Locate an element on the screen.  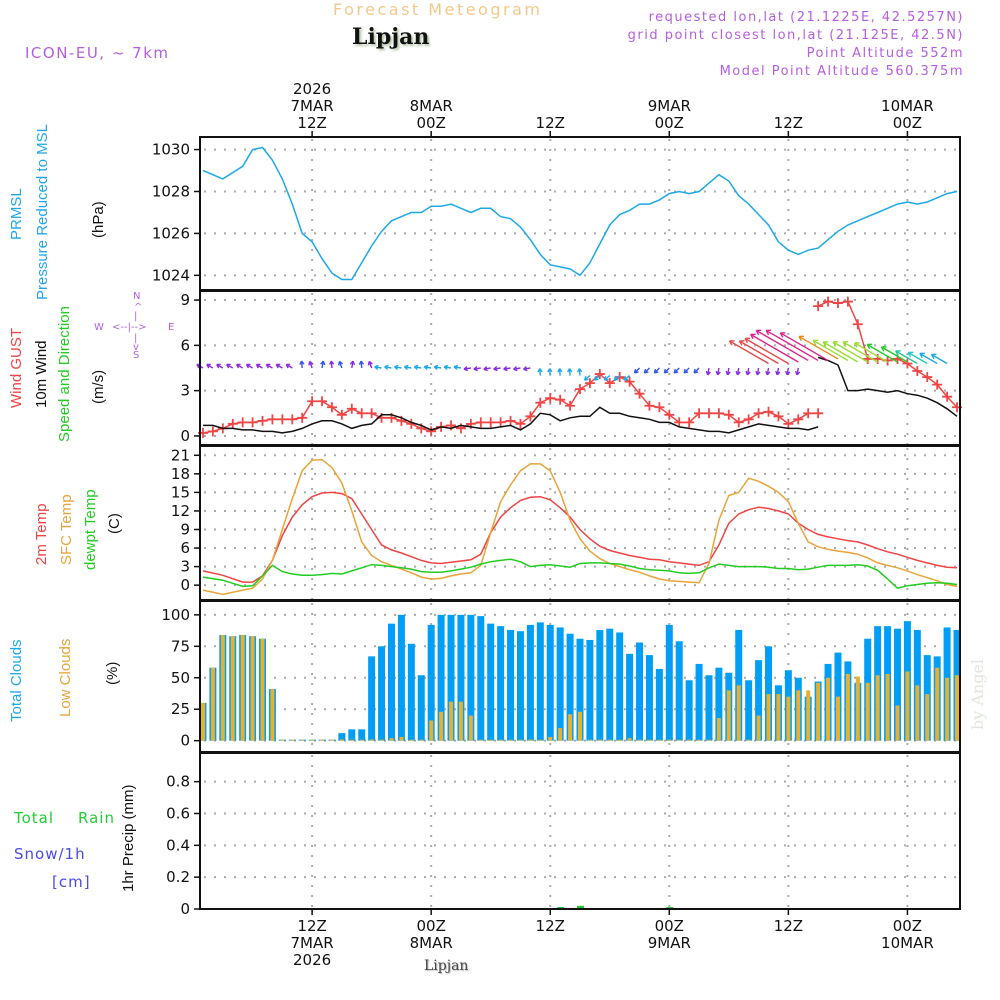
top-time-label: 12Z is located at coordinates (788, 123).